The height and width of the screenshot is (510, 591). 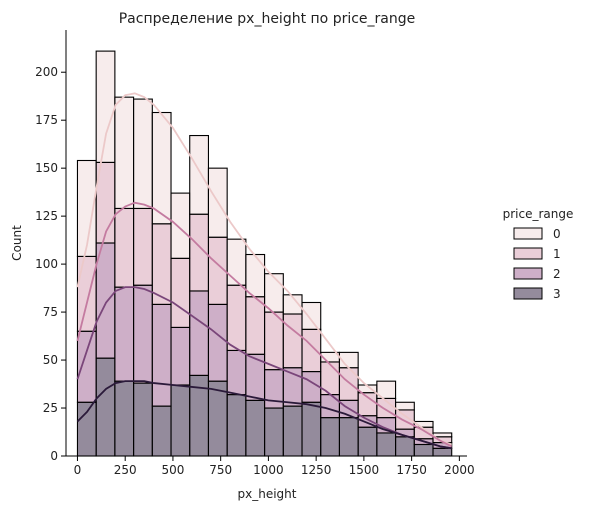 I want to click on legend: price_range 0 1 2 3, so click(x=538, y=254).